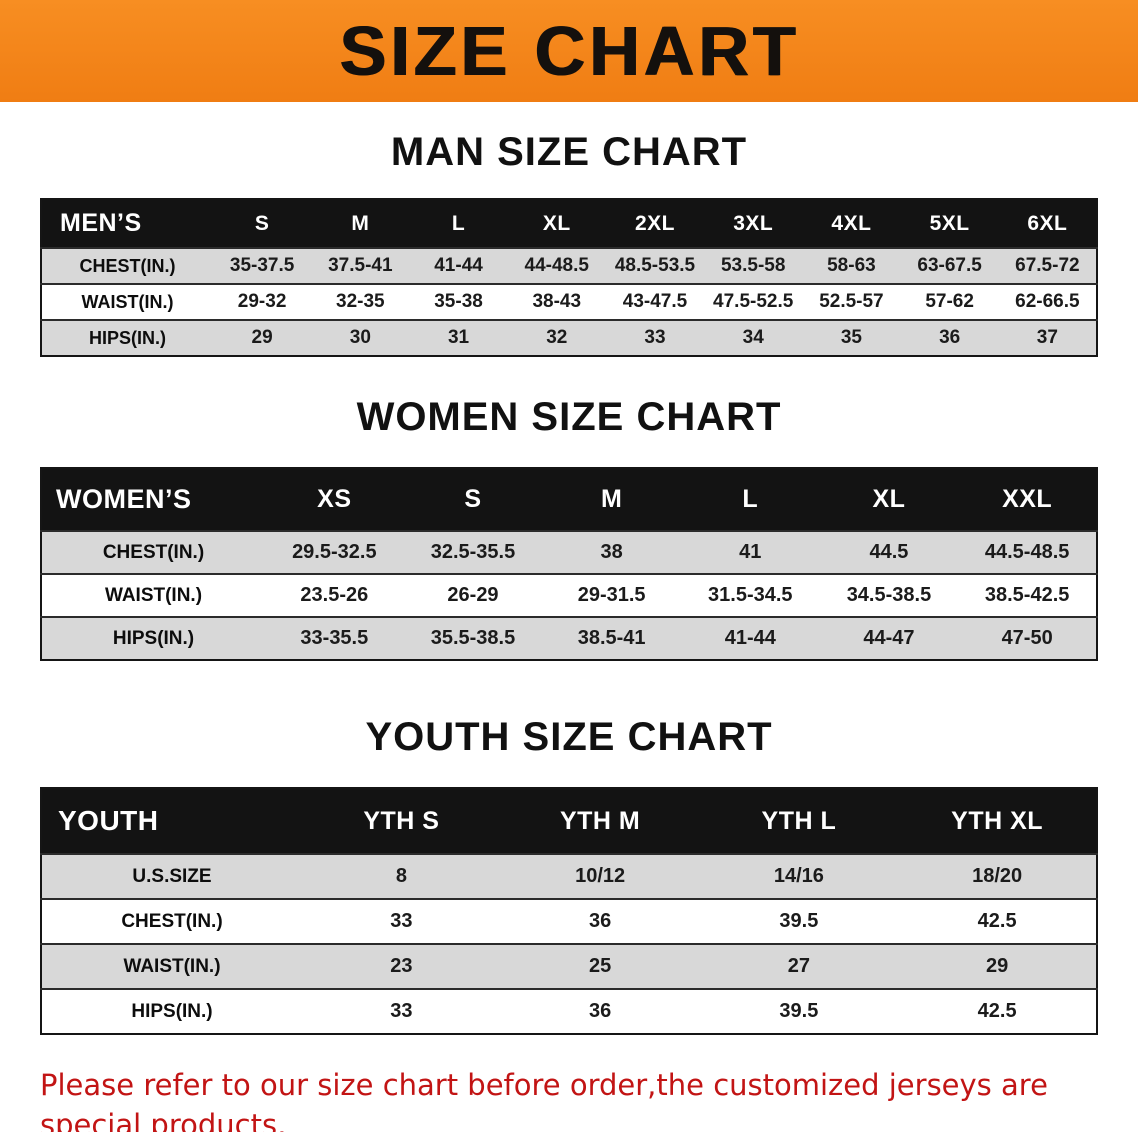  Describe the element at coordinates (799, 1011) in the screenshot. I see `size-value-cell: 39.5` at that location.